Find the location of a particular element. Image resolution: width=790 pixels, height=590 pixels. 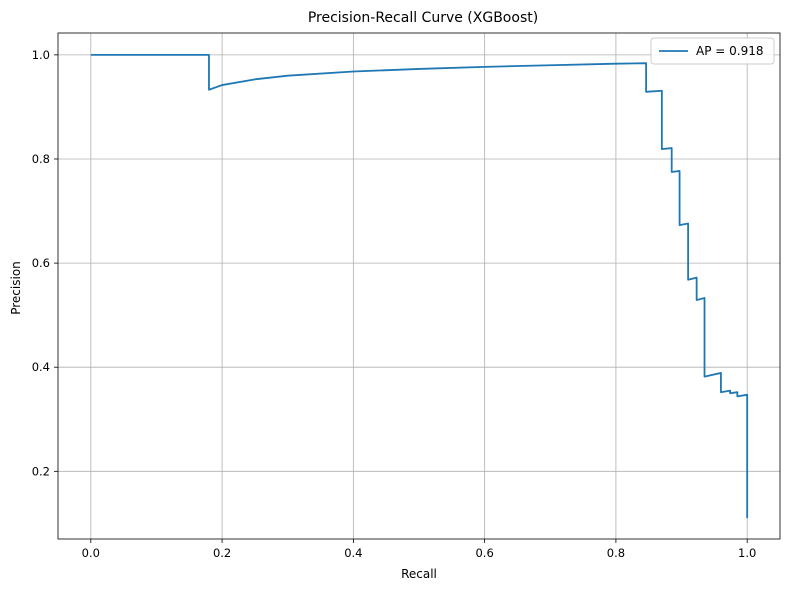

x-tick-label: 0.4 is located at coordinates (353, 553).